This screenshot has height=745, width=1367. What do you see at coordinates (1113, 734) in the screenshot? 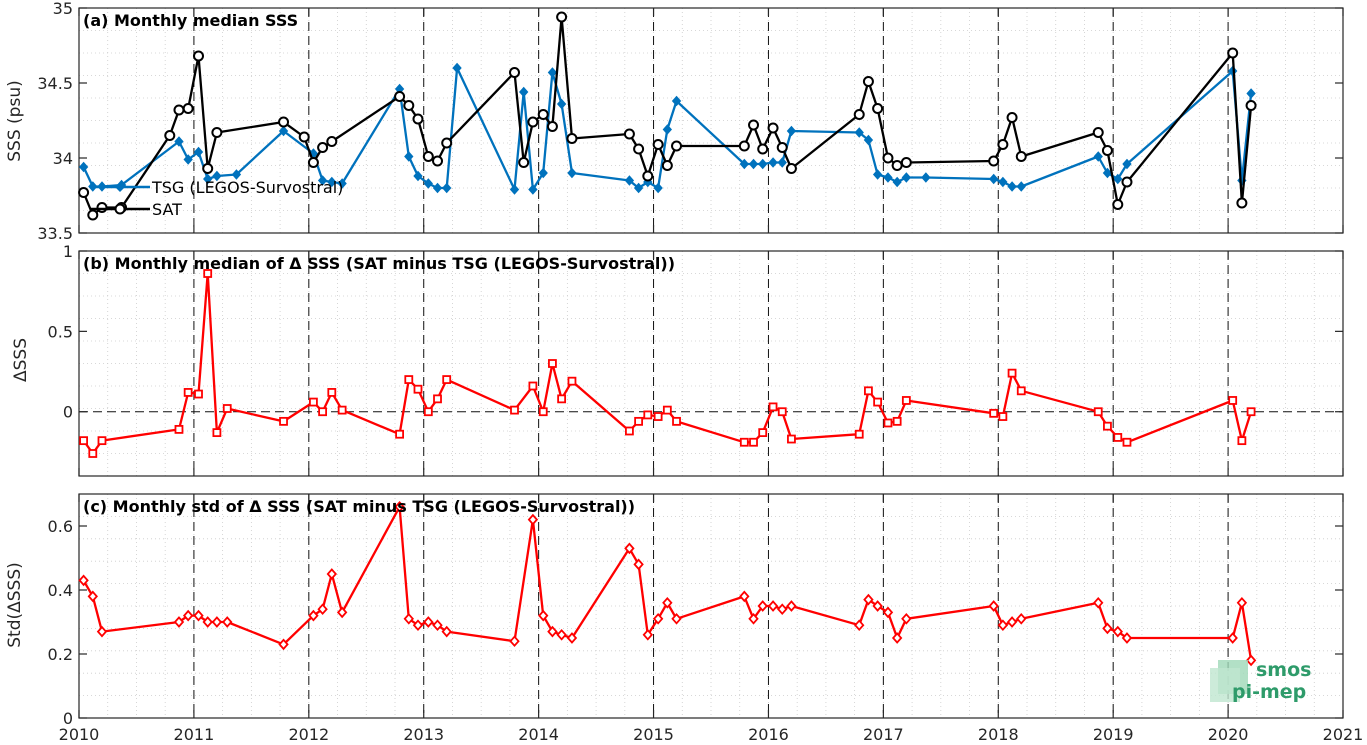
I see `xtick-label: 2019` at bounding box center [1113, 734].